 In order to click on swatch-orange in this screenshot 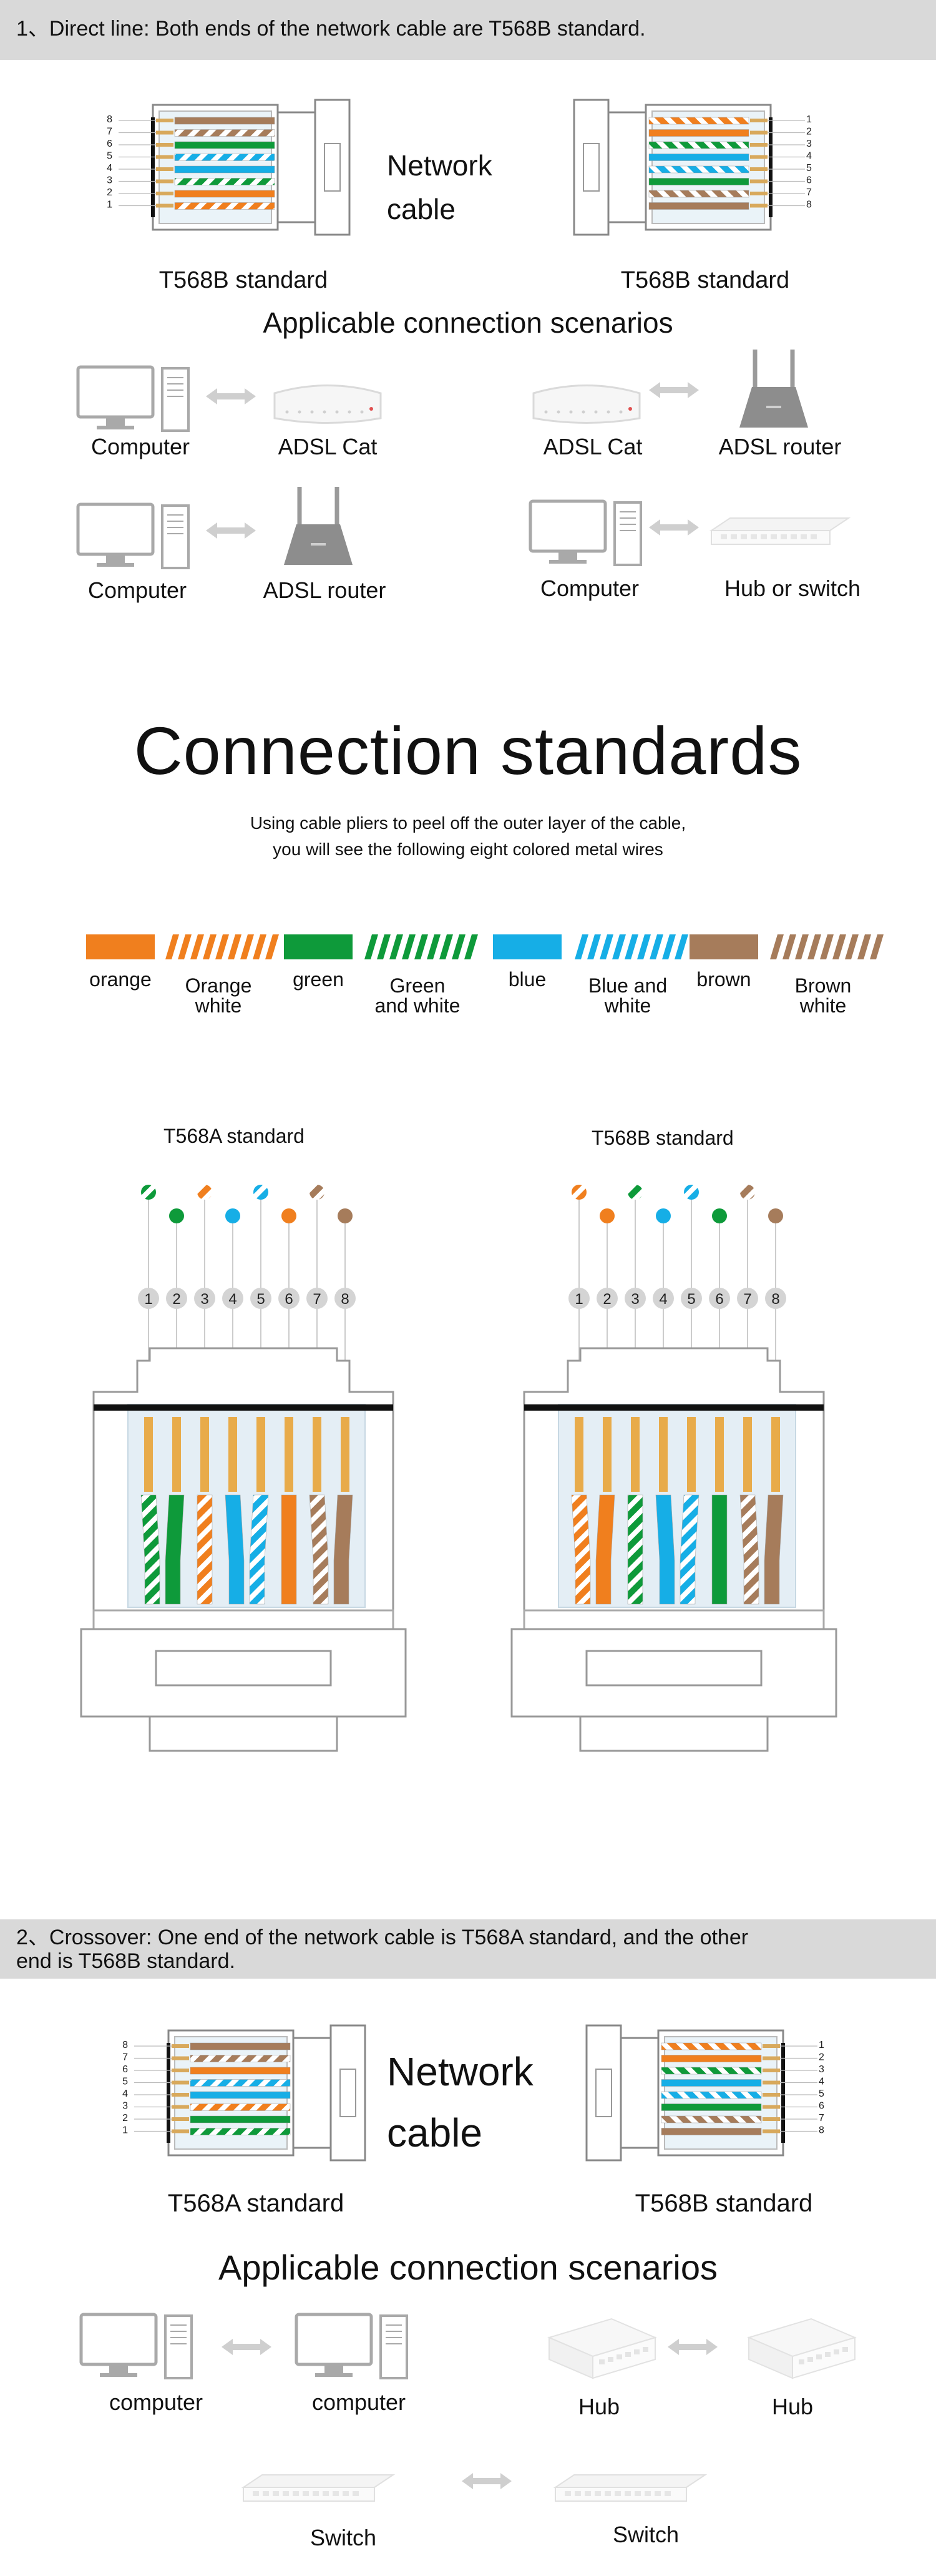, I will do `click(120, 946)`.